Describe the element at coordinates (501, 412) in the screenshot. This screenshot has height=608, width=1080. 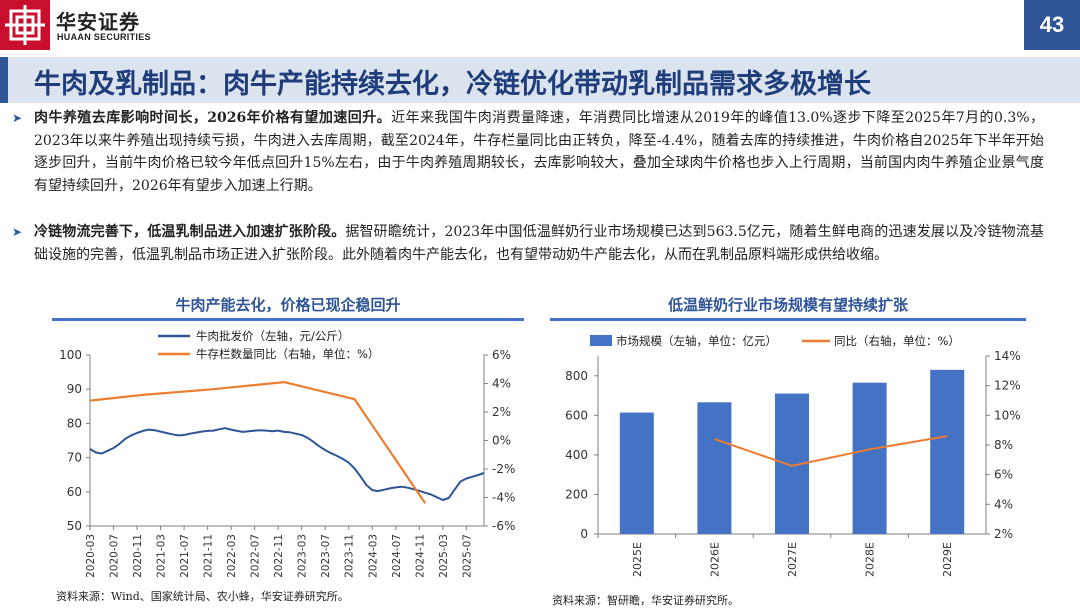
I see `chart1-right-tick-label: 2%` at that location.